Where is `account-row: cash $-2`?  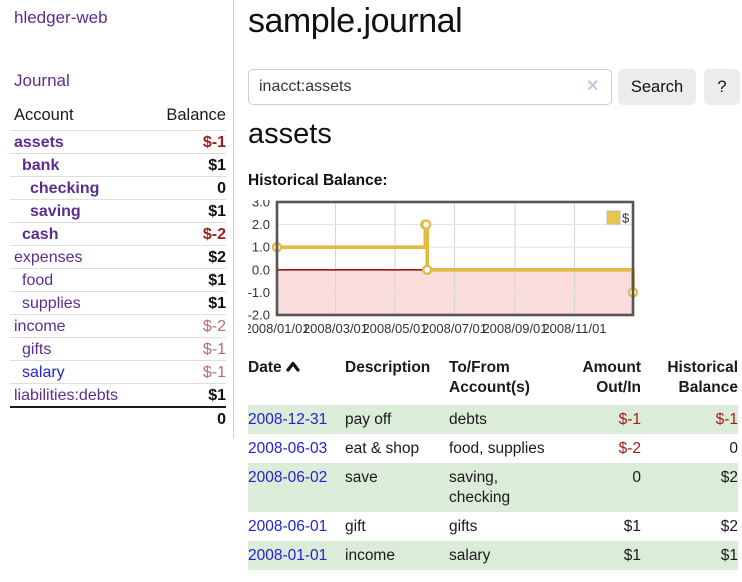 account-row: cash $-2 is located at coordinates (118, 234).